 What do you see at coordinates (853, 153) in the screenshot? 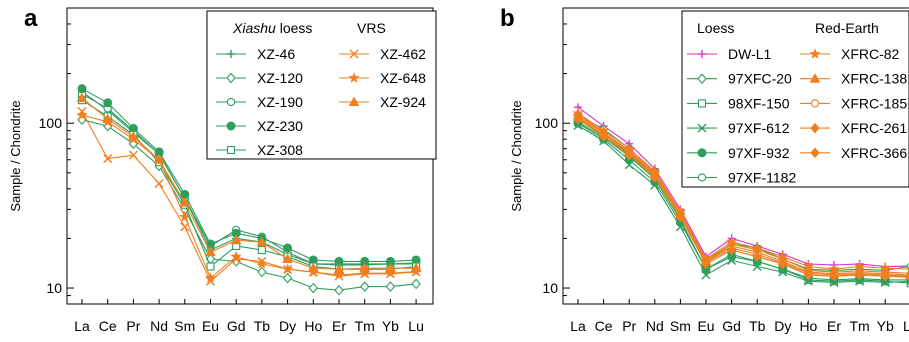
I see `legend-item-xfrc-366: XFRC-366` at bounding box center [853, 153].